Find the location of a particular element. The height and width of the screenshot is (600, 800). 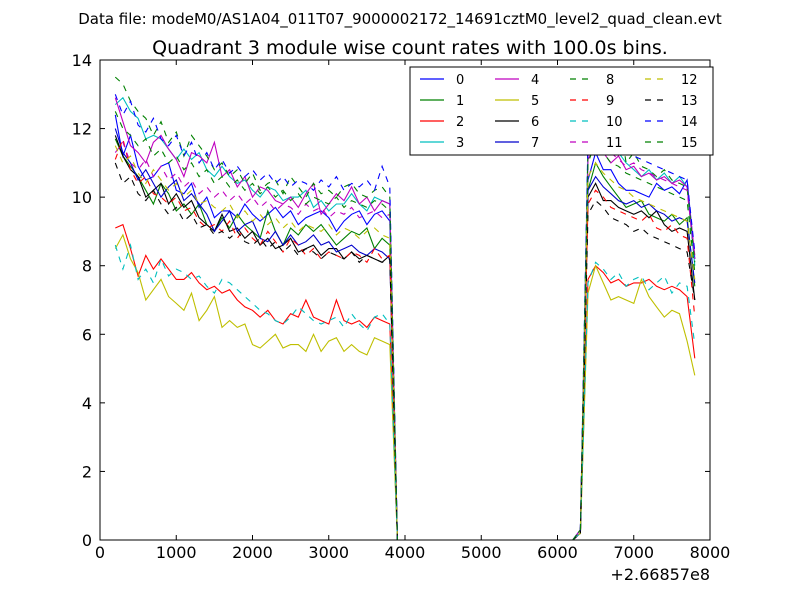

legend-label-6: 6 is located at coordinates (535, 122).